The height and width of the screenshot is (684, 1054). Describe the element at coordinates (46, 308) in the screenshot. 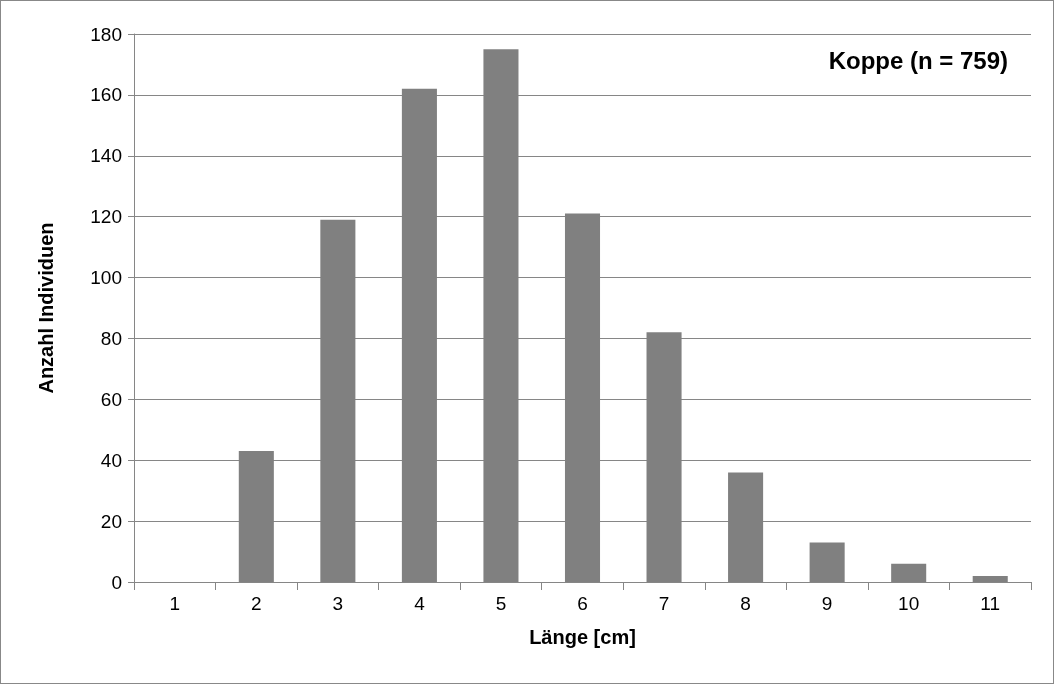

I see `y-axis-title: Anzahl Individuen` at that location.